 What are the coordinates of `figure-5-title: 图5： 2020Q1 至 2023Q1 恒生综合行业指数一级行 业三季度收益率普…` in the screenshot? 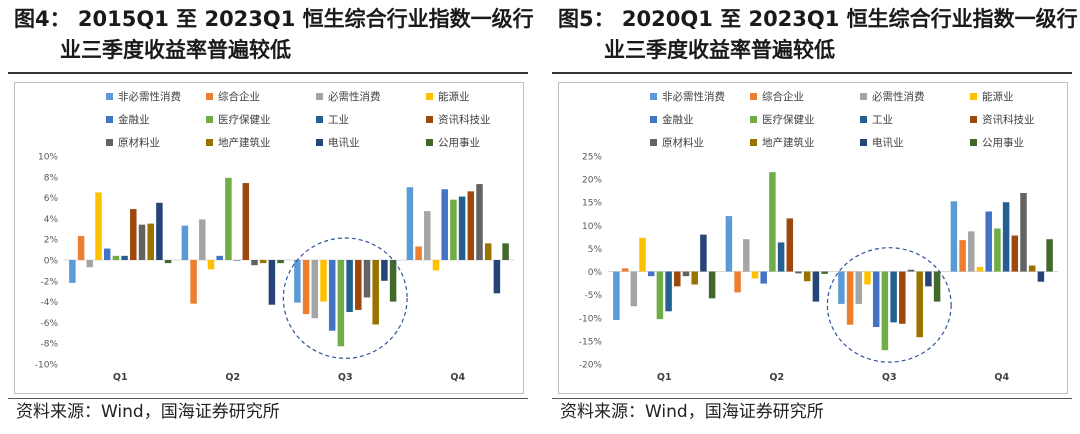 It's located at (818, 35).